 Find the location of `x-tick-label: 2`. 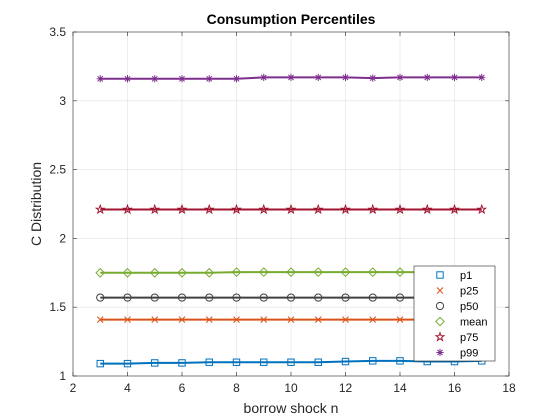

x-tick-label: 2 is located at coordinates (73, 388).